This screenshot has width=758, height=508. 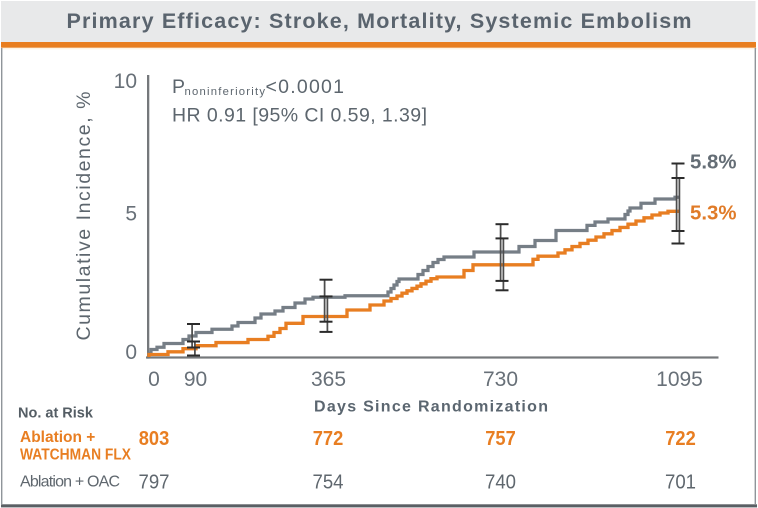 I want to click on svg-text: Days Since Randomization, so click(x=431, y=407).